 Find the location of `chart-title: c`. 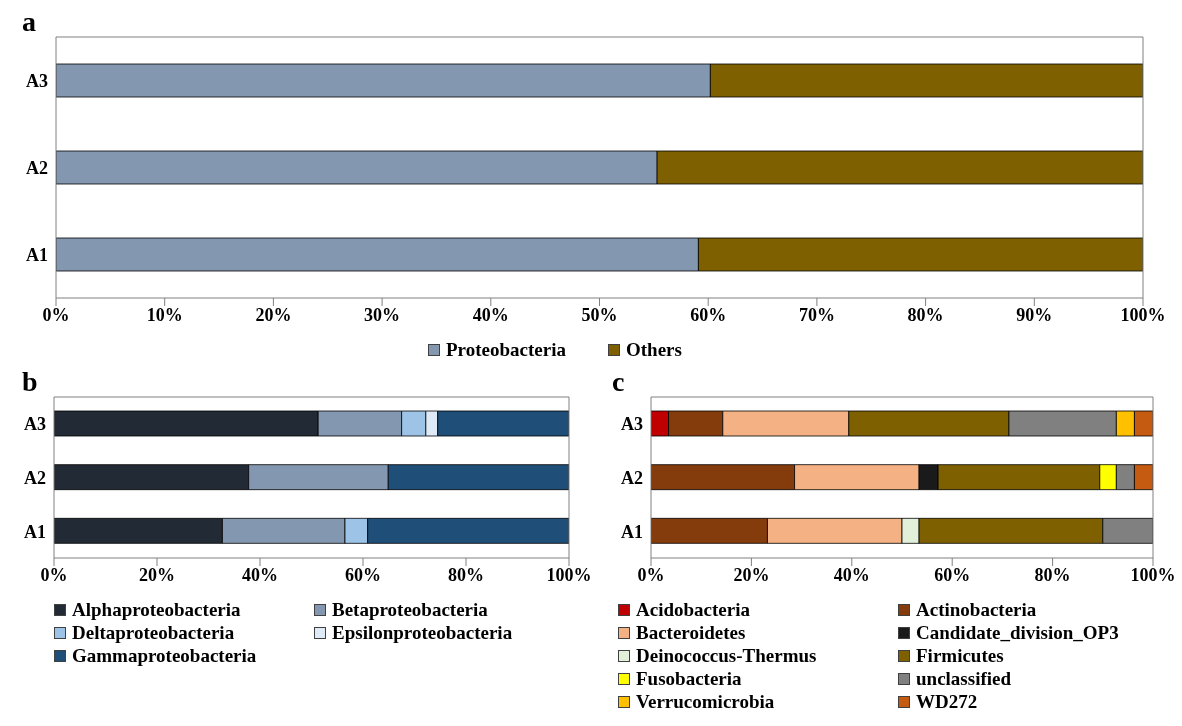

chart-title: c is located at coordinates (618, 382).